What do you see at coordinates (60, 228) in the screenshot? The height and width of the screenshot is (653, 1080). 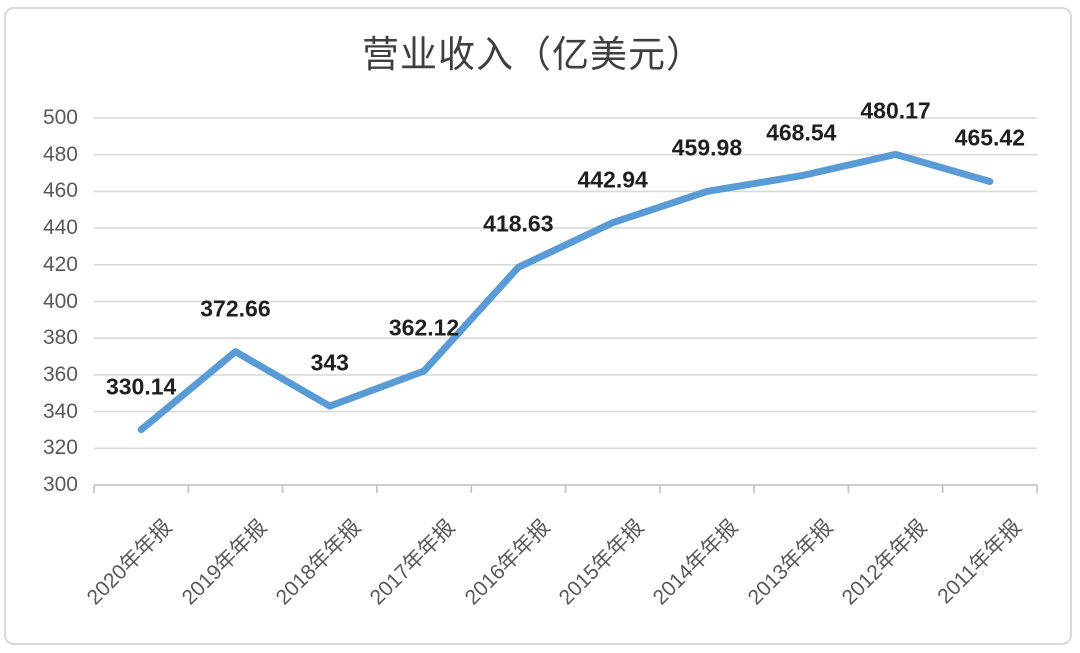 I see `y-tick-label: 440` at bounding box center [60, 228].